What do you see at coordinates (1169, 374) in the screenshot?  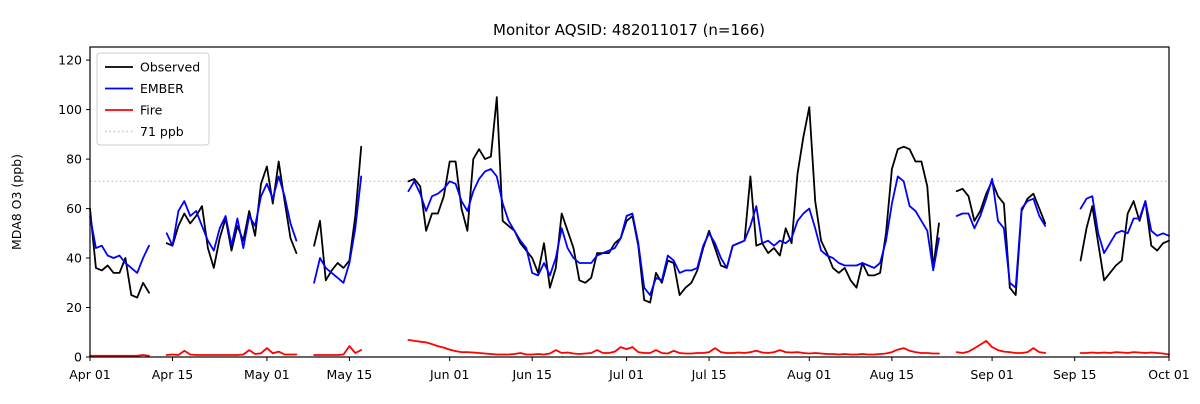 I see `x-tick-label: Oct 01` at bounding box center [1169, 374].